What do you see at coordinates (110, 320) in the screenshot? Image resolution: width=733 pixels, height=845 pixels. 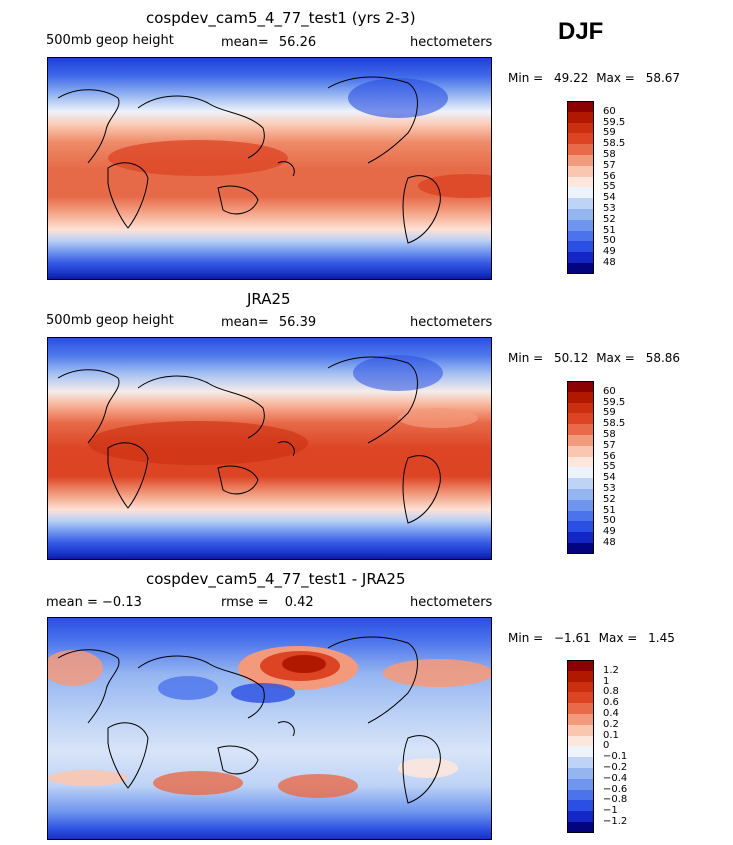 I see `panel-2-variable: 500mb geop height` at bounding box center [110, 320].